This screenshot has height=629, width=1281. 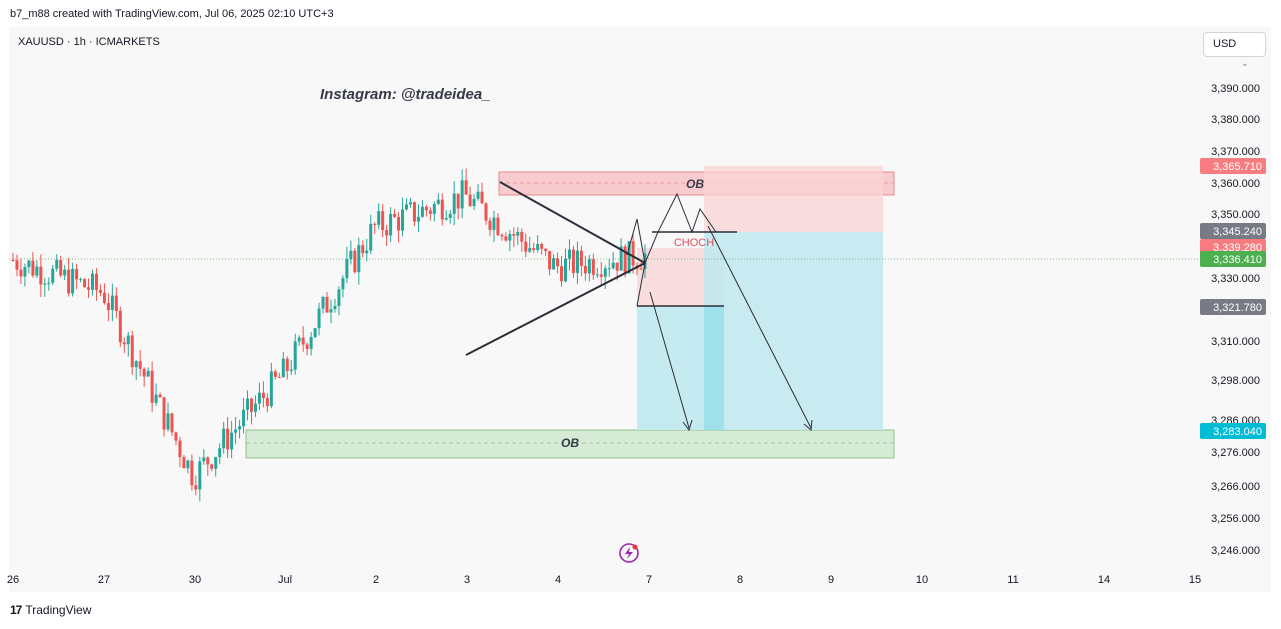 I want to click on lightning-bolt-icon, so click(x=629, y=553).